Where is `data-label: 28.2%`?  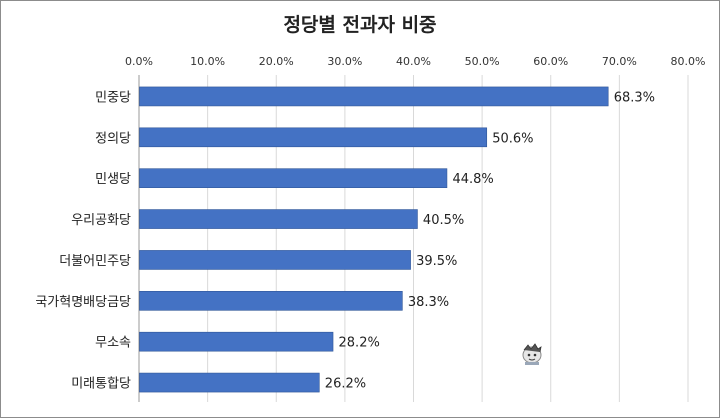 data-label: 28.2% is located at coordinates (359, 343).